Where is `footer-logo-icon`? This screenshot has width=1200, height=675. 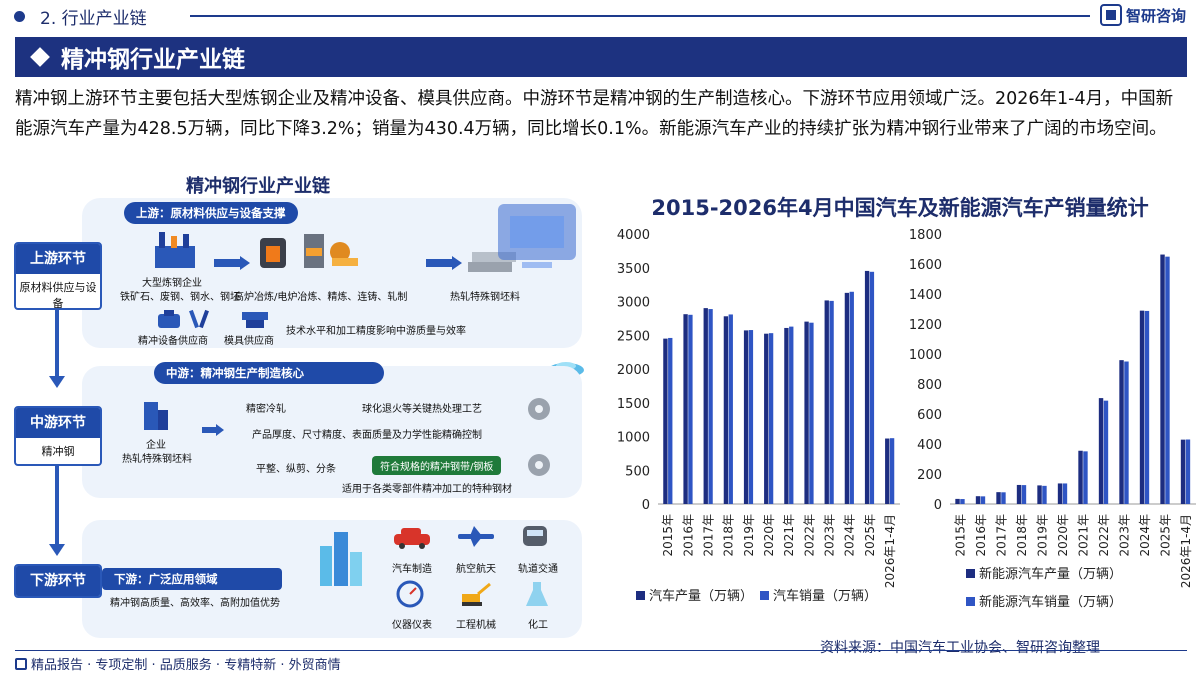
footer-logo-icon is located at coordinates (21, 663).